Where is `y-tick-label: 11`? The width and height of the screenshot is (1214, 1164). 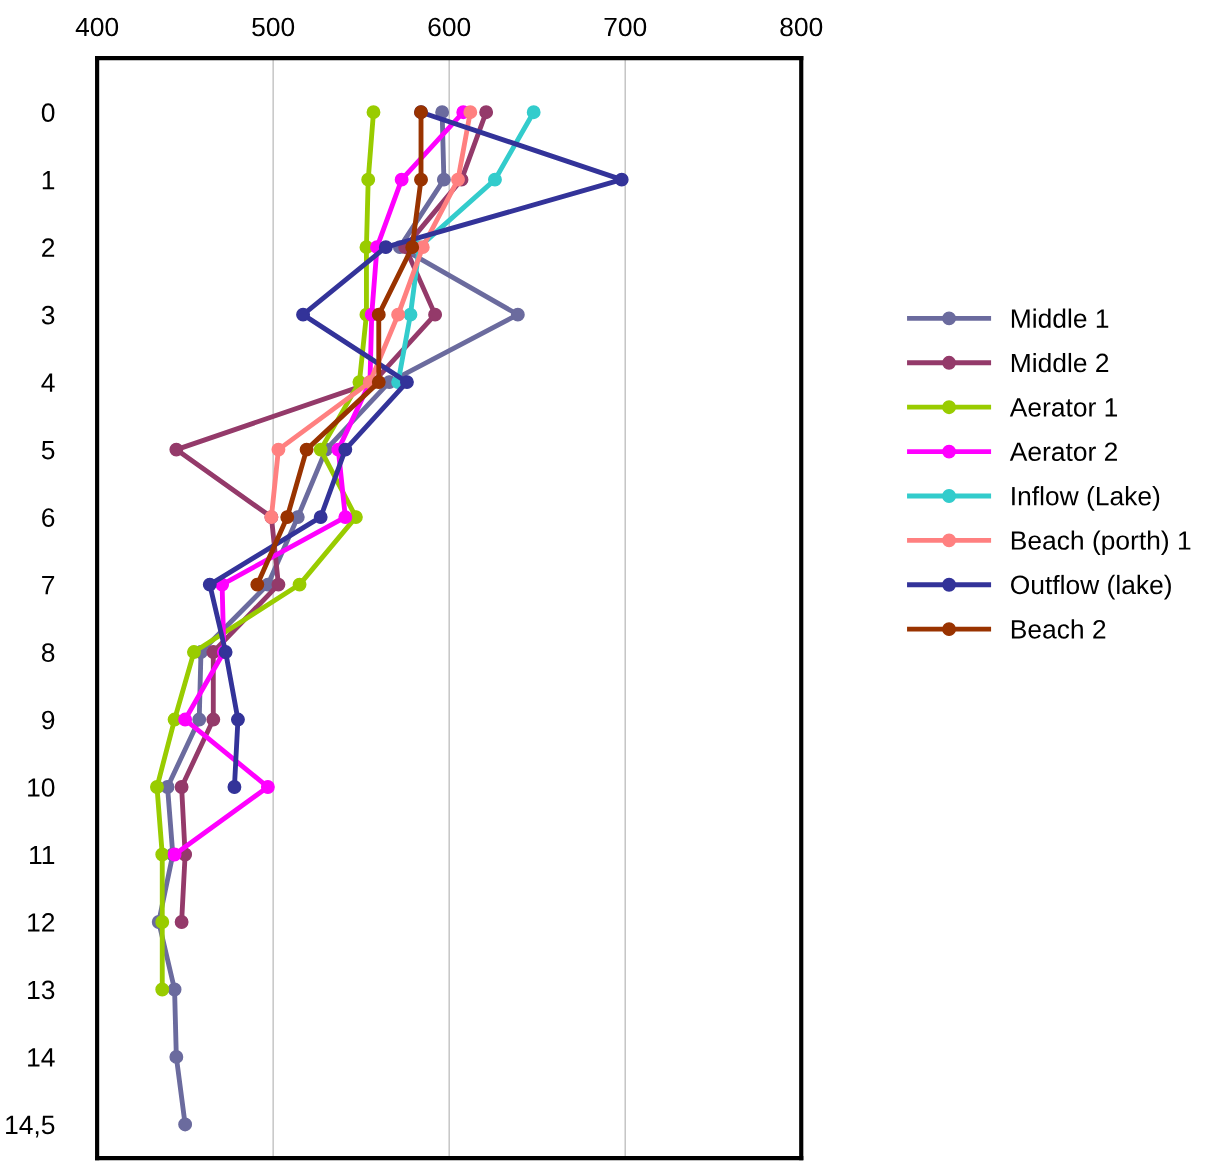 y-tick-label: 11 is located at coordinates (42, 855).